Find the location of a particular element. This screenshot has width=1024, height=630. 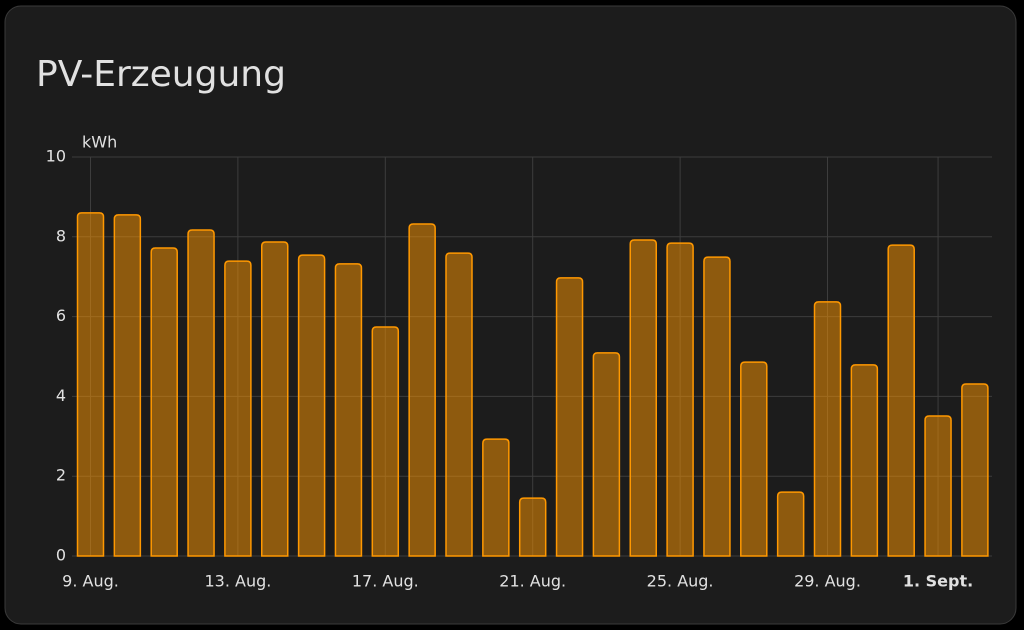

x-tick-label: 9. Aug. is located at coordinates (90, 581).